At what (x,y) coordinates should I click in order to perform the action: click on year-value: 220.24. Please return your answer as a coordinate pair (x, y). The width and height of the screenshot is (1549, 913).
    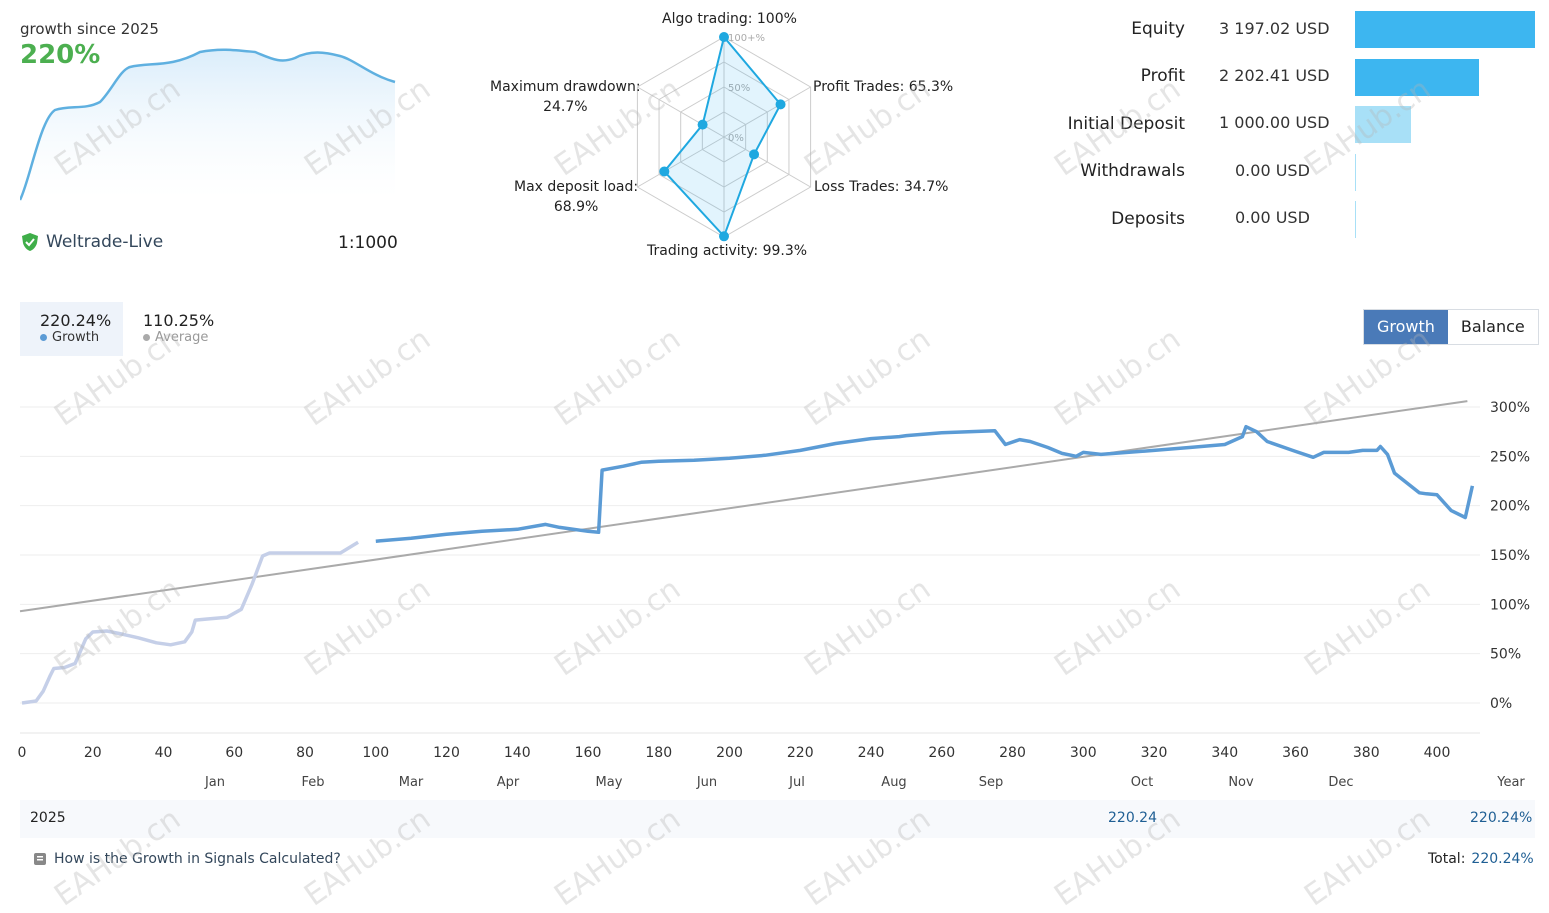
    Looking at the image, I should click on (1132, 818).